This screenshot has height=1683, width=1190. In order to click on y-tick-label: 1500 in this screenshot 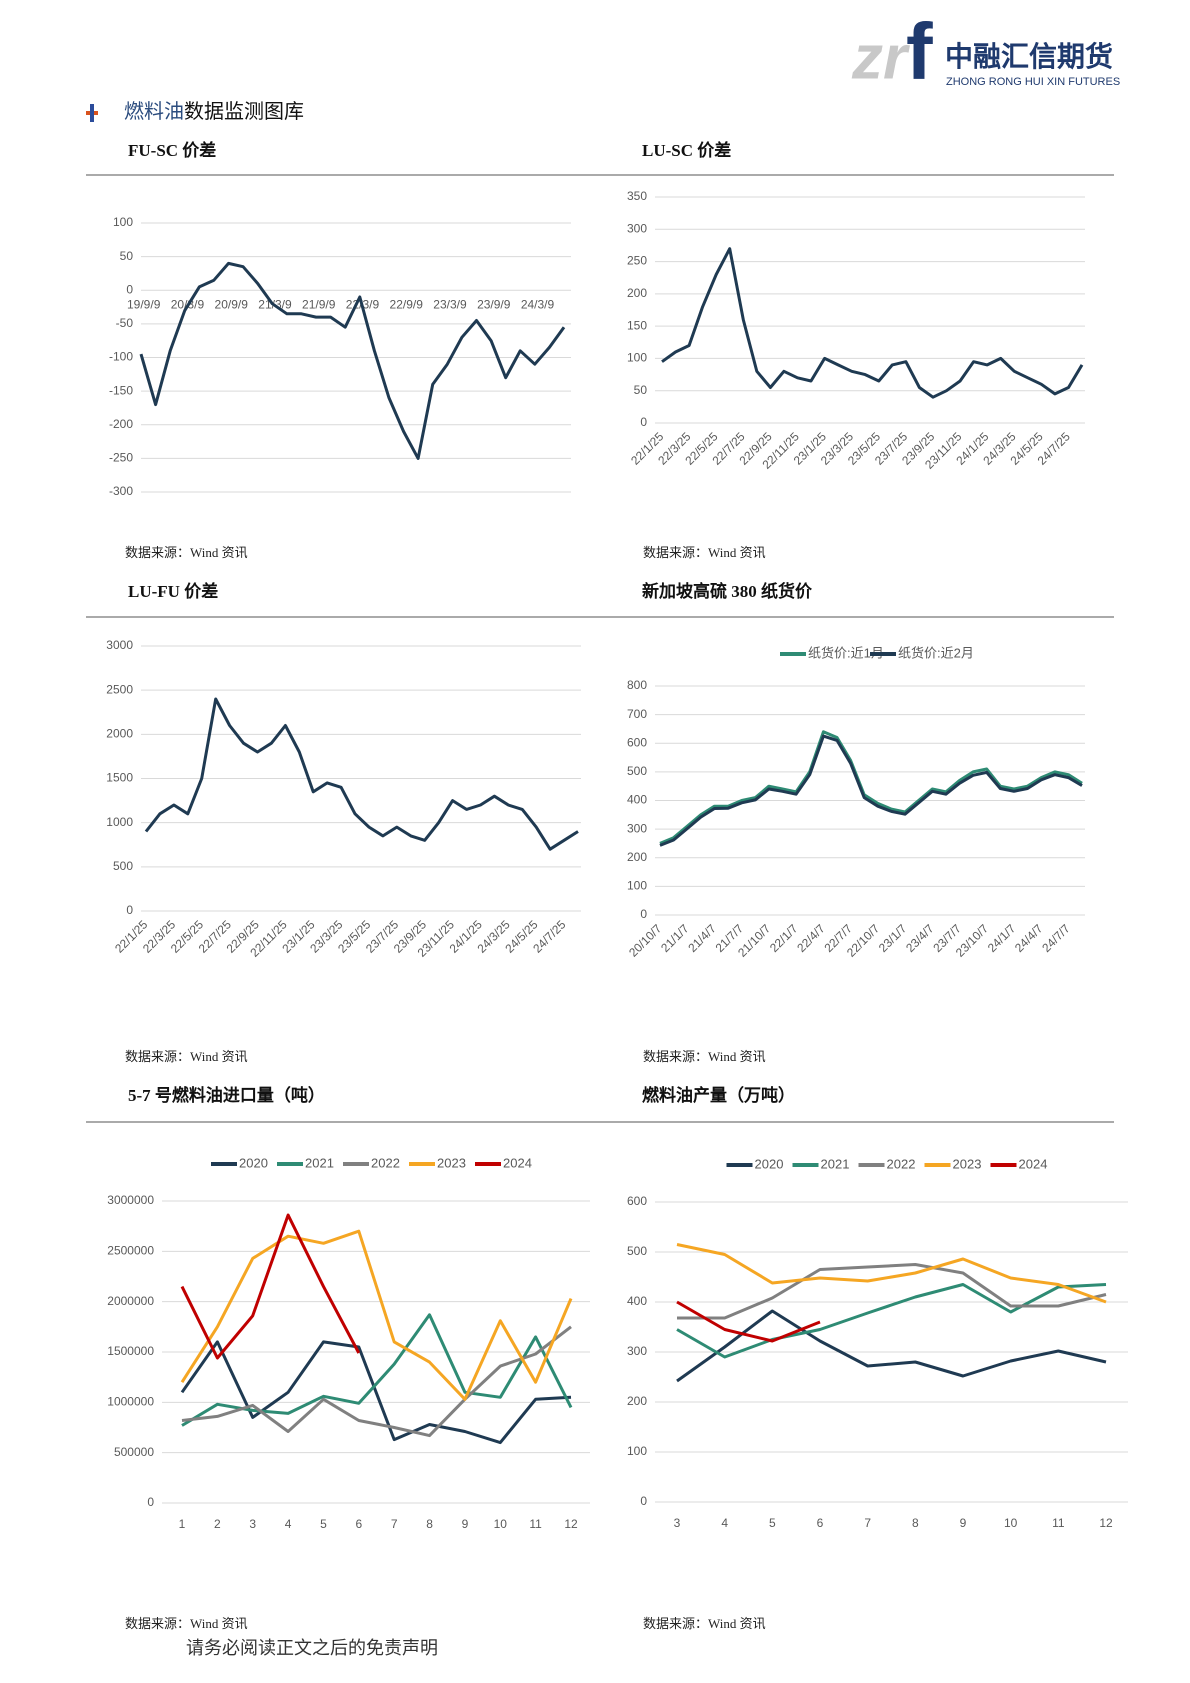, I will do `click(119, 778)`.